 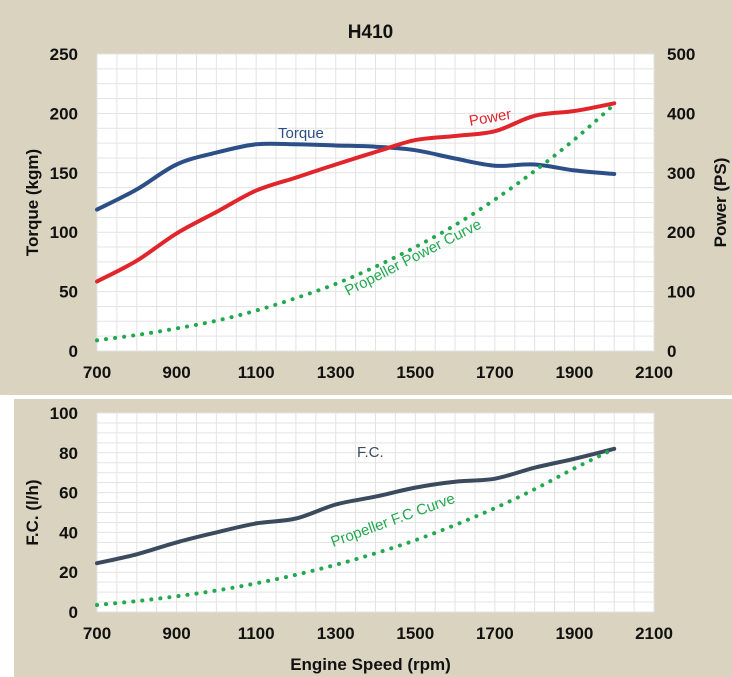 I want to click on y-tick-label-left: 50, so click(x=68, y=292).